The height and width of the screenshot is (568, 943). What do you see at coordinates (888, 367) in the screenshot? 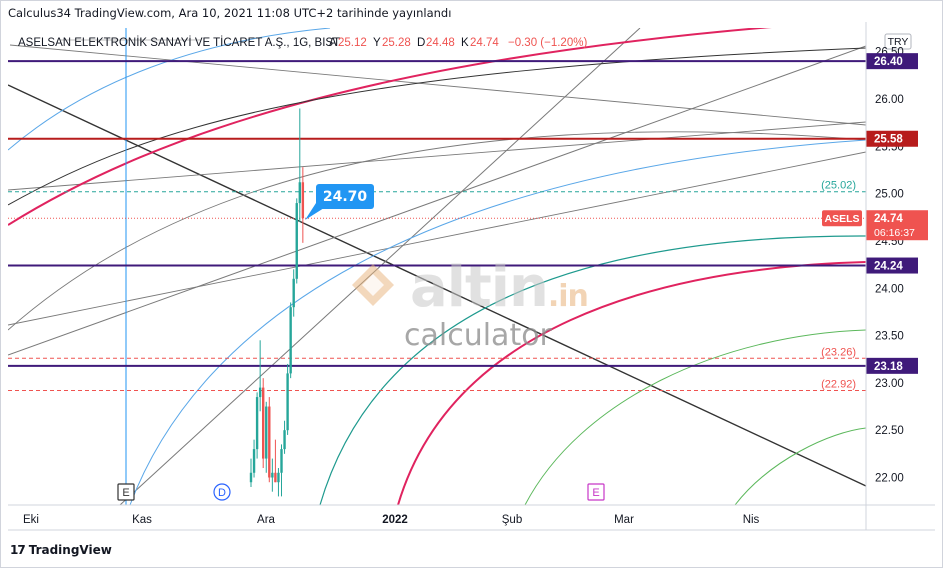
I see `level-tag-label-4: 23.18` at bounding box center [888, 367].